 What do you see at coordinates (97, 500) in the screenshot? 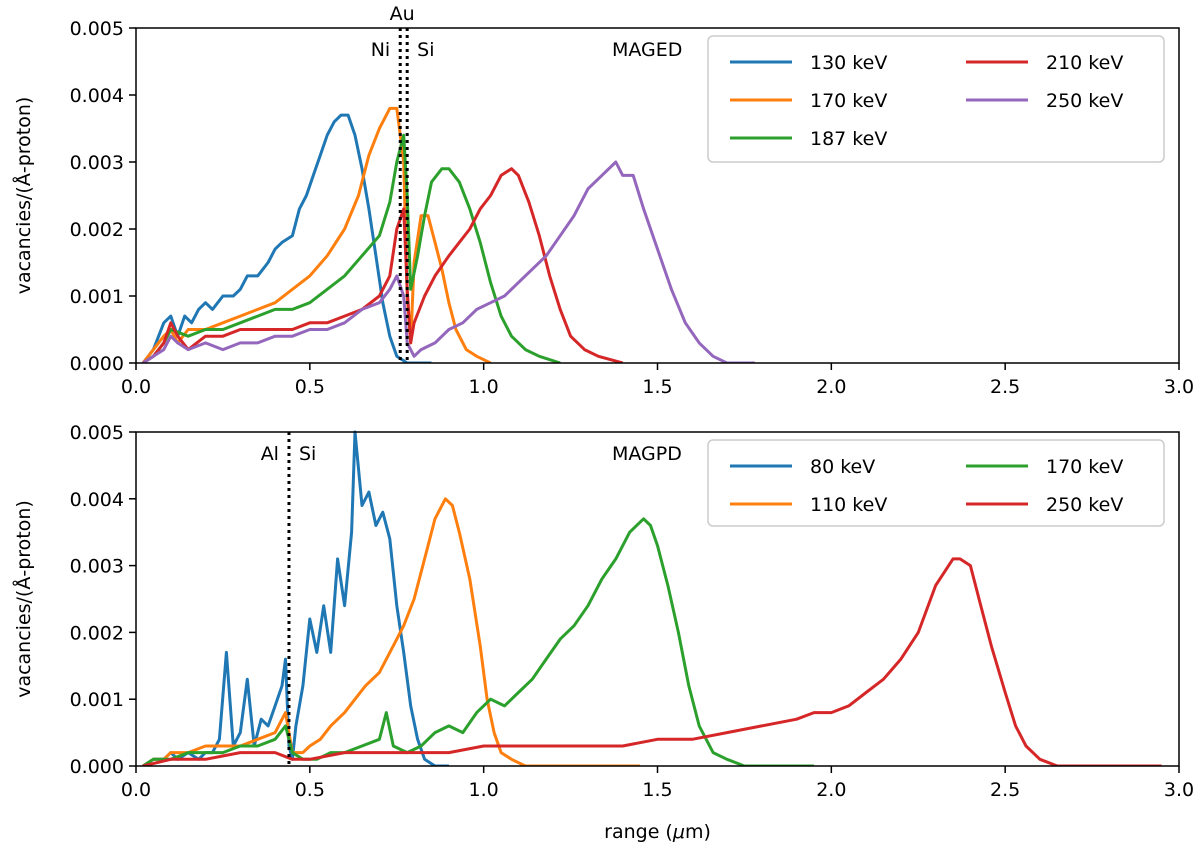
I see `panel2-y-tick-label: 0.004` at bounding box center [97, 500].